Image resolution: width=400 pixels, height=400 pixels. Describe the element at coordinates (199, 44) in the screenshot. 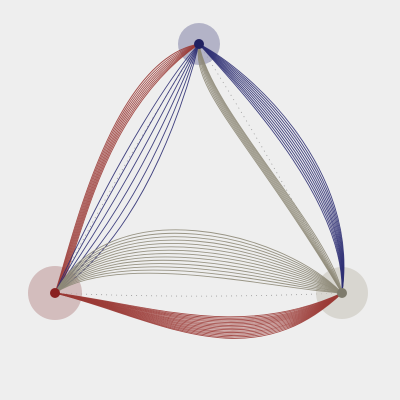

I see `node-top` at that location.